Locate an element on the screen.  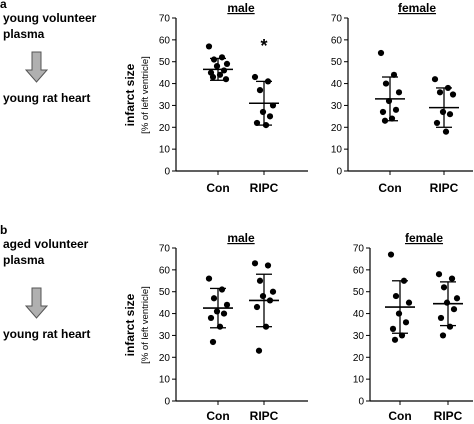
panel-b-schematic: b aged volunteer plasma young rat heart is located at coordinates (45, 282).